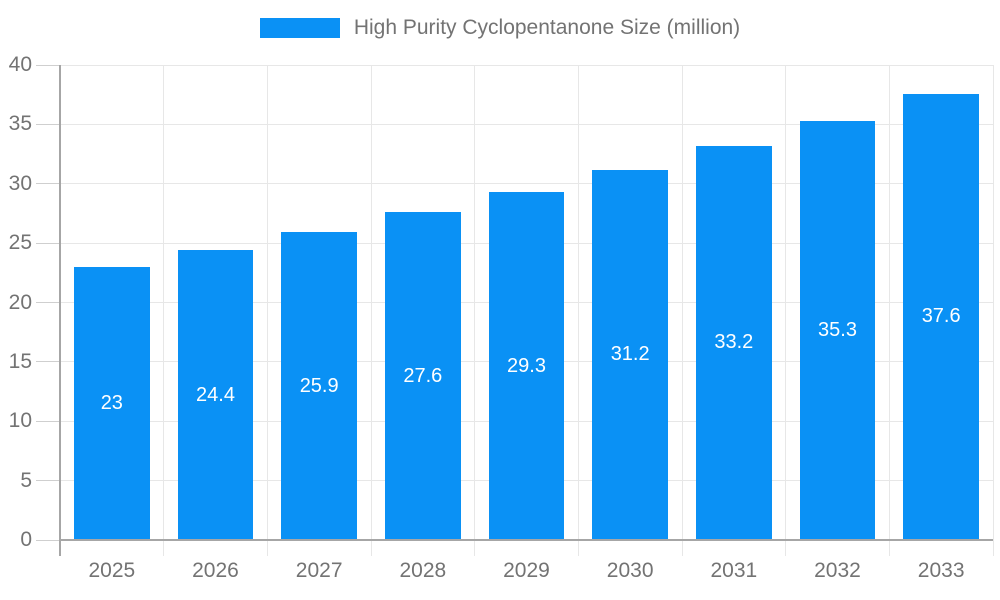  I want to click on bar: 37.6, so click(941, 316).